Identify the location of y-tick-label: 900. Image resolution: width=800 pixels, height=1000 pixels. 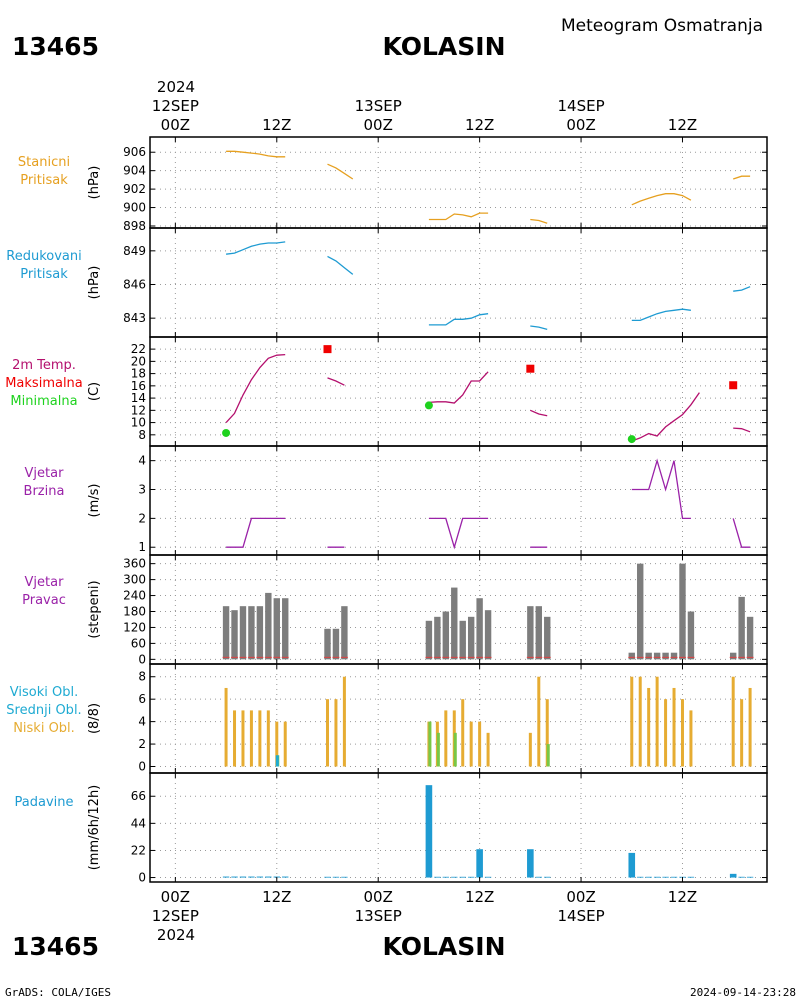
(134, 208).